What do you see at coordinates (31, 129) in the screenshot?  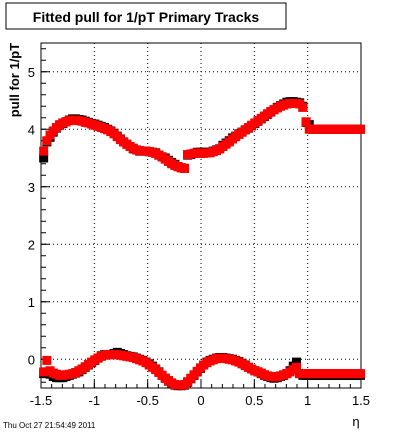 I see `y-tick-label: 4` at bounding box center [31, 129].